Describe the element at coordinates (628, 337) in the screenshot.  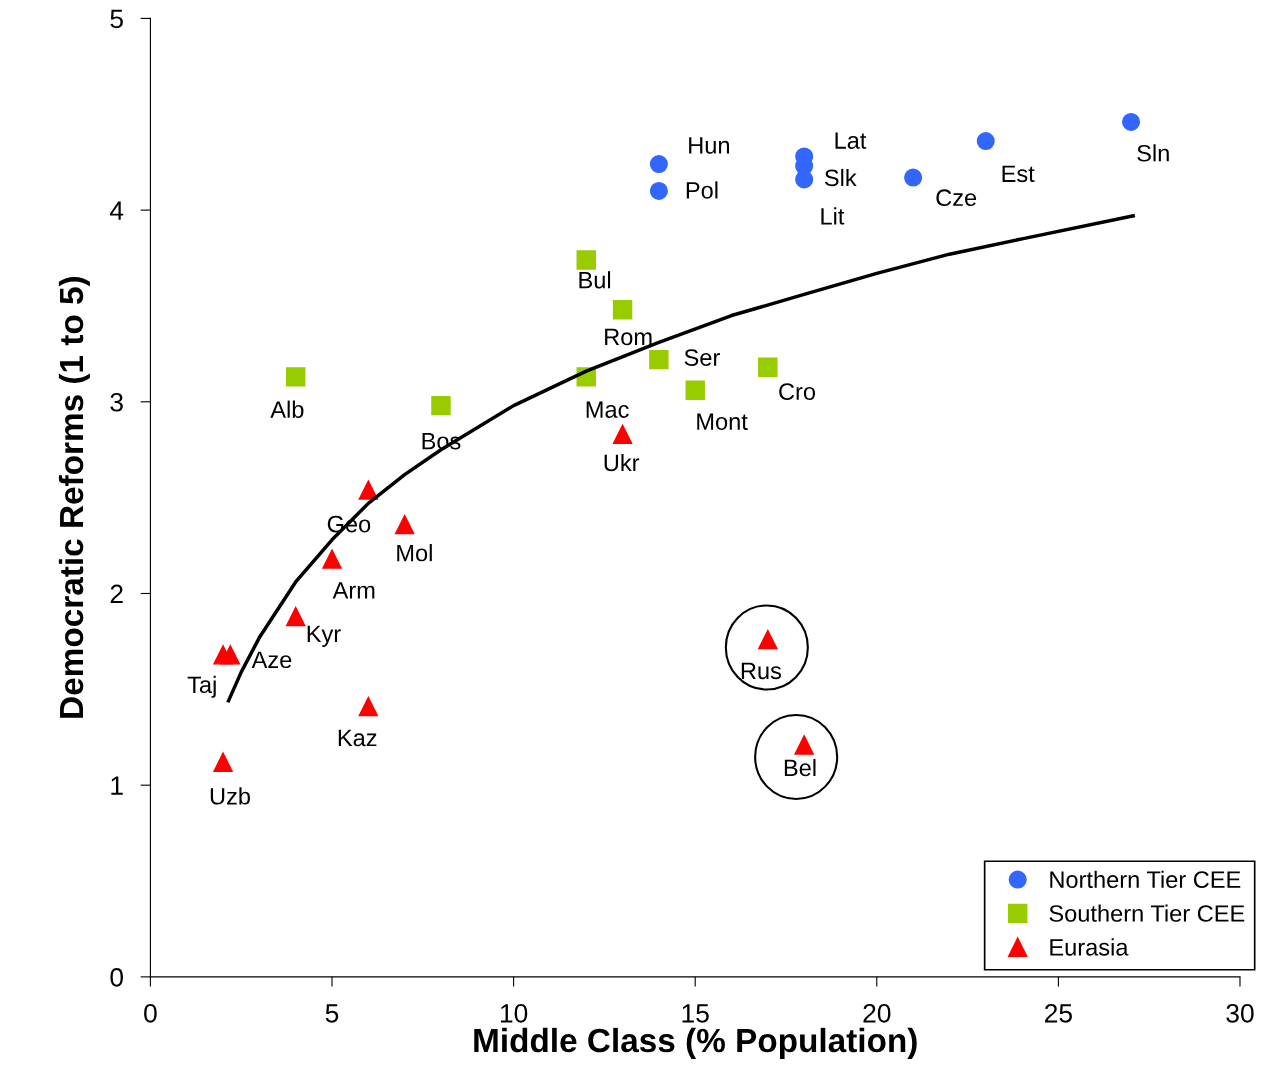
I see `annotation: Rom` at that location.